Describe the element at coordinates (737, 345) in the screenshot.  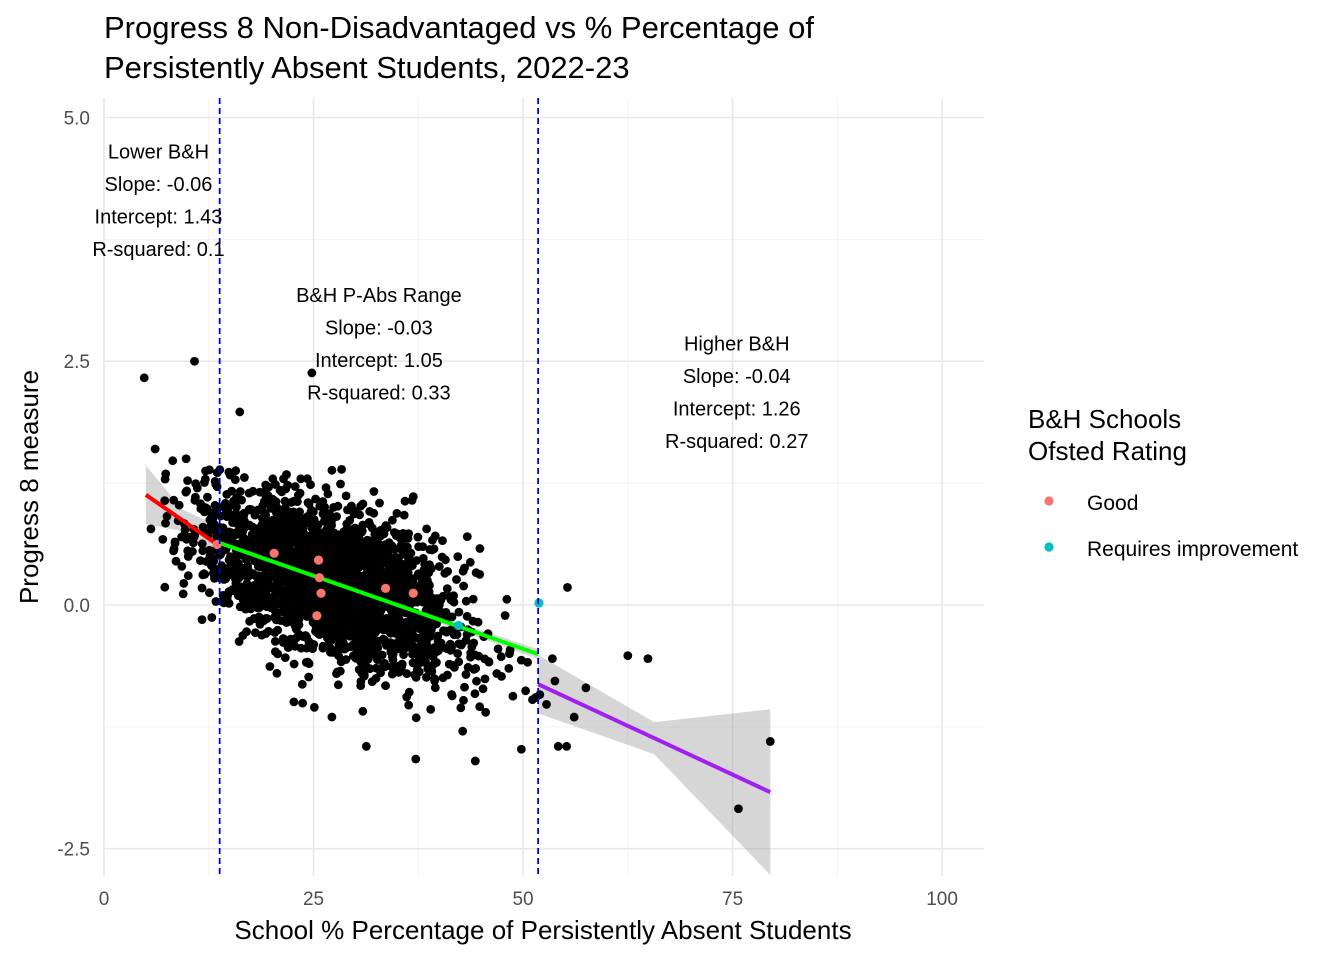
I see `annotation-line: Higher B&H` at that location.